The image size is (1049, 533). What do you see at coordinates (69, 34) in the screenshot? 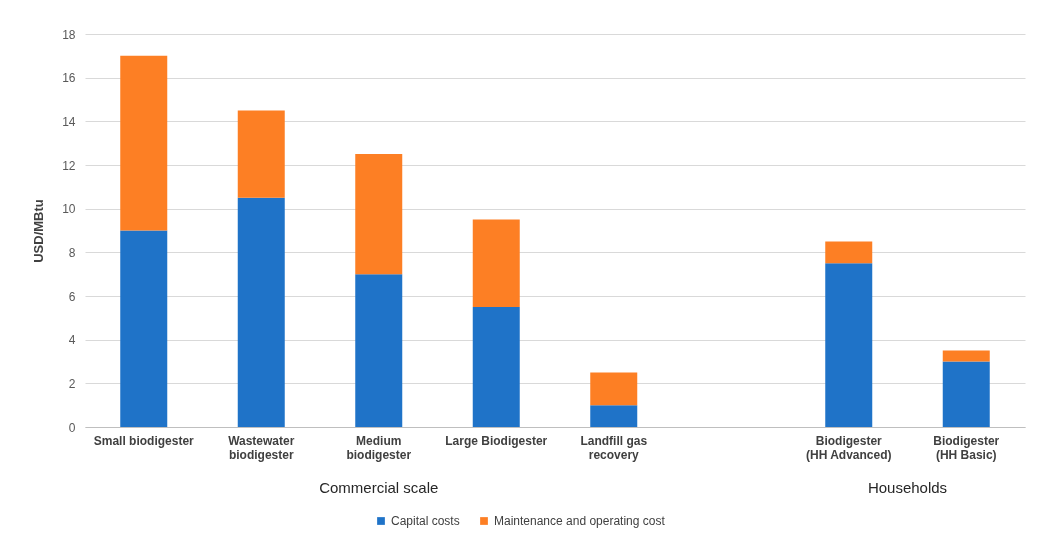
I see `y-tick-label: 18` at bounding box center [69, 34].